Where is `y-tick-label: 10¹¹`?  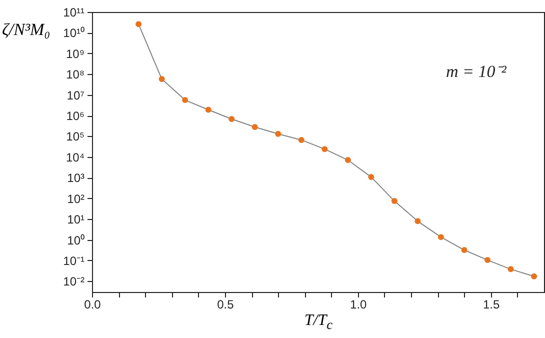
y-tick-label: 10¹¹ is located at coordinates (73, 13).